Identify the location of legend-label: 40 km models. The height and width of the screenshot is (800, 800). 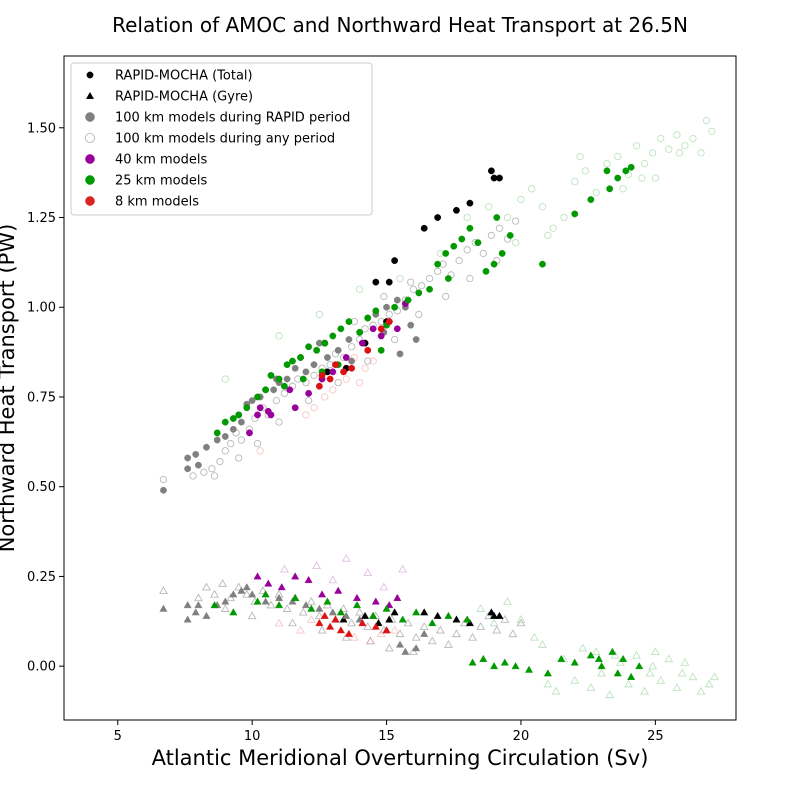
(161, 160).